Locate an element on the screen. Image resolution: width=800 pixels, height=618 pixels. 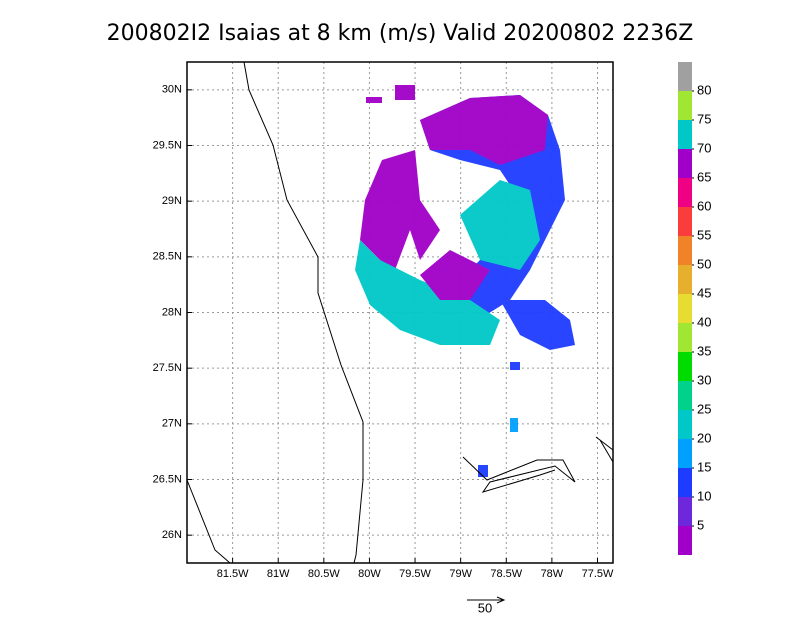
lat-label: 30N is located at coordinates (172, 90).